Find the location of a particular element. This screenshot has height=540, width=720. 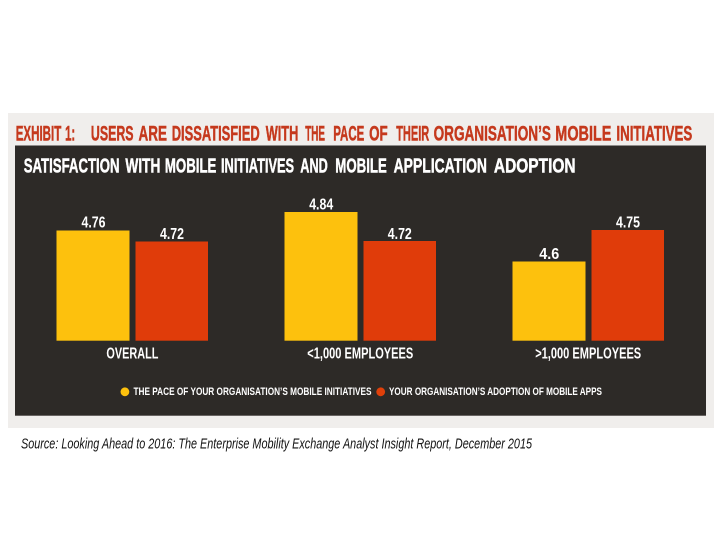

svg-text: ORGANISATION’S is located at coordinates (492, 134).